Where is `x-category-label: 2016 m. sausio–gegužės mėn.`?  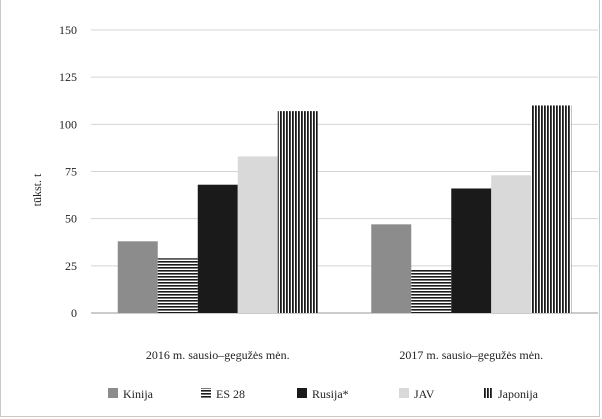 x-category-label: 2016 m. sausio–gegužės mėn. is located at coordinates (218, 355).